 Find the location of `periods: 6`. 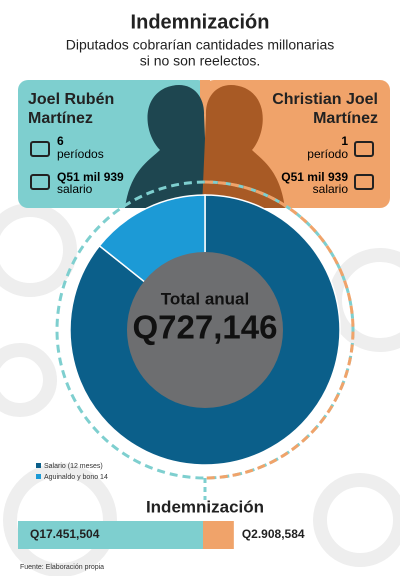

periods: 6 is located at coordinates (60, 141).